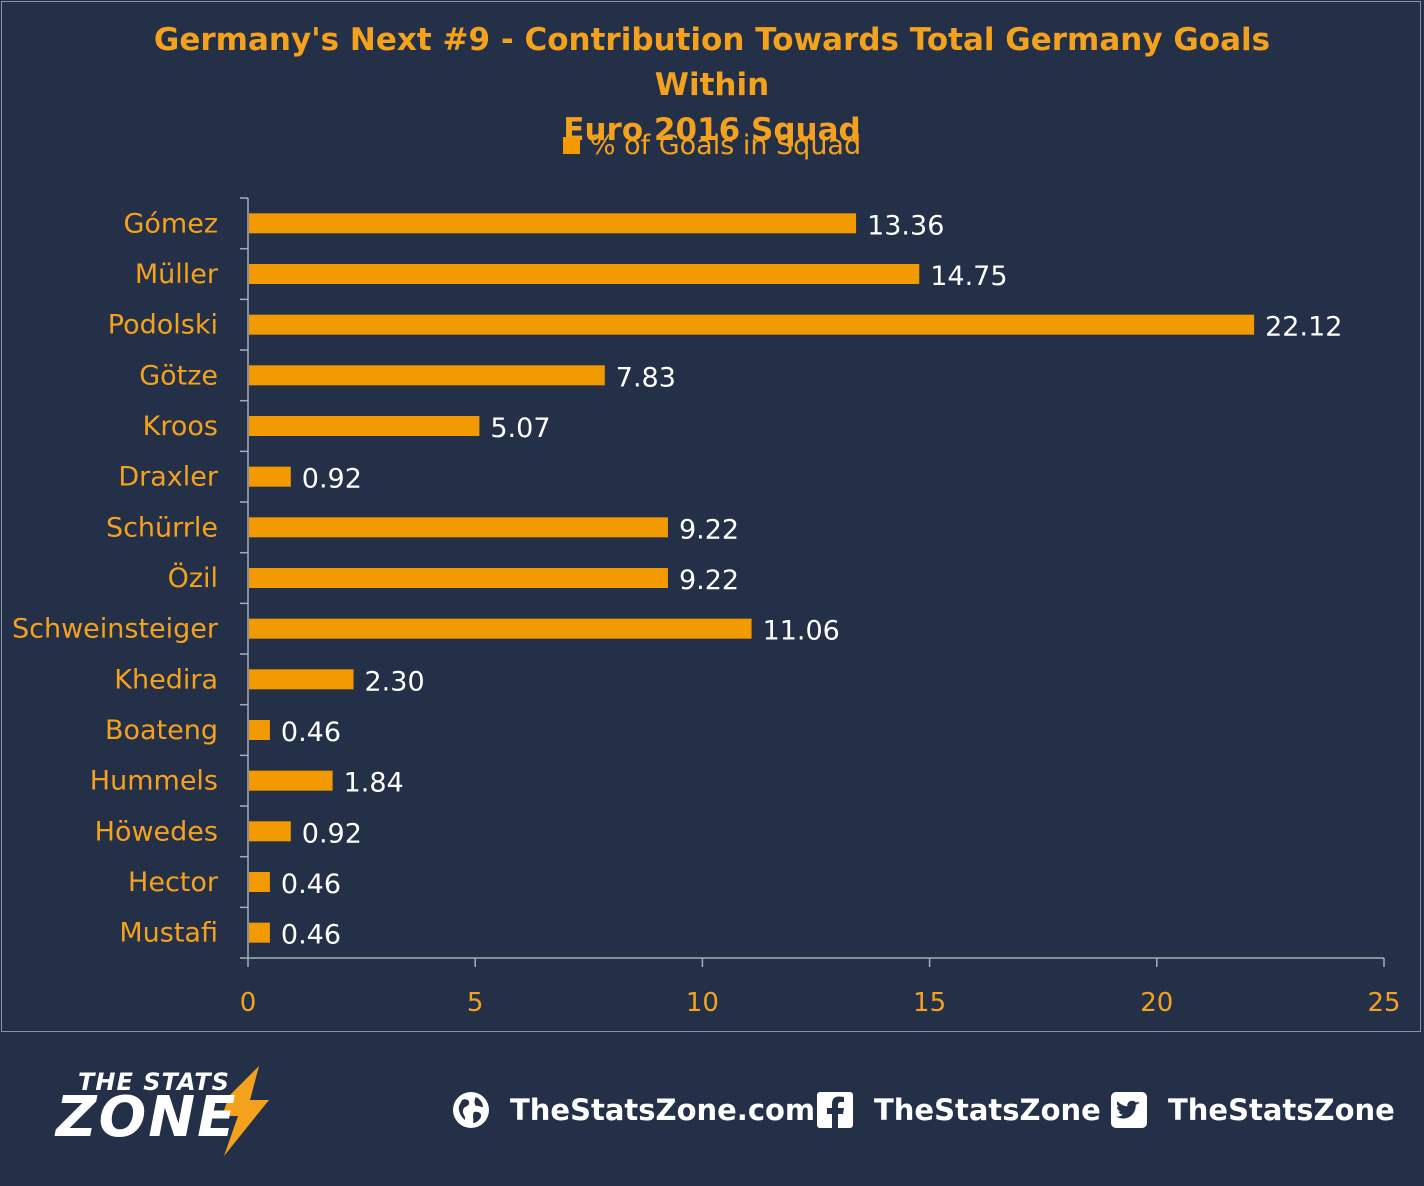  Describe the element at coordinates (395, 681) in the screenshot. I see `value-label: 2.30` at that location.